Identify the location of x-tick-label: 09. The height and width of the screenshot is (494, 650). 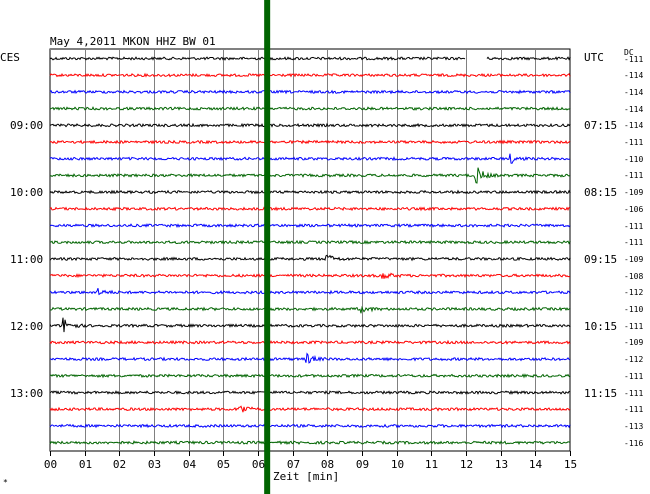
(362, 464).